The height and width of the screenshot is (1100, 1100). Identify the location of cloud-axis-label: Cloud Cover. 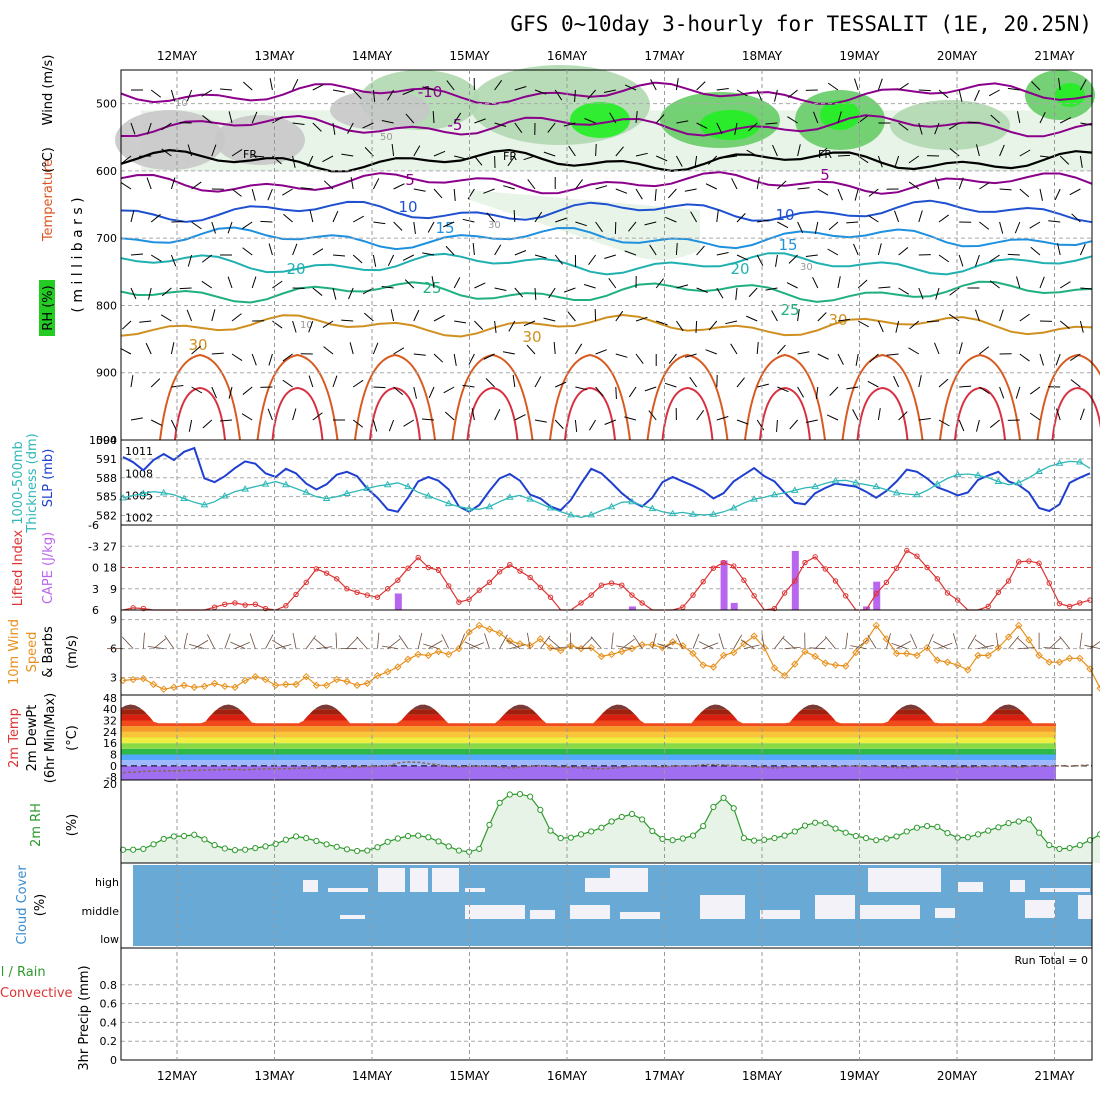
(22, 905).